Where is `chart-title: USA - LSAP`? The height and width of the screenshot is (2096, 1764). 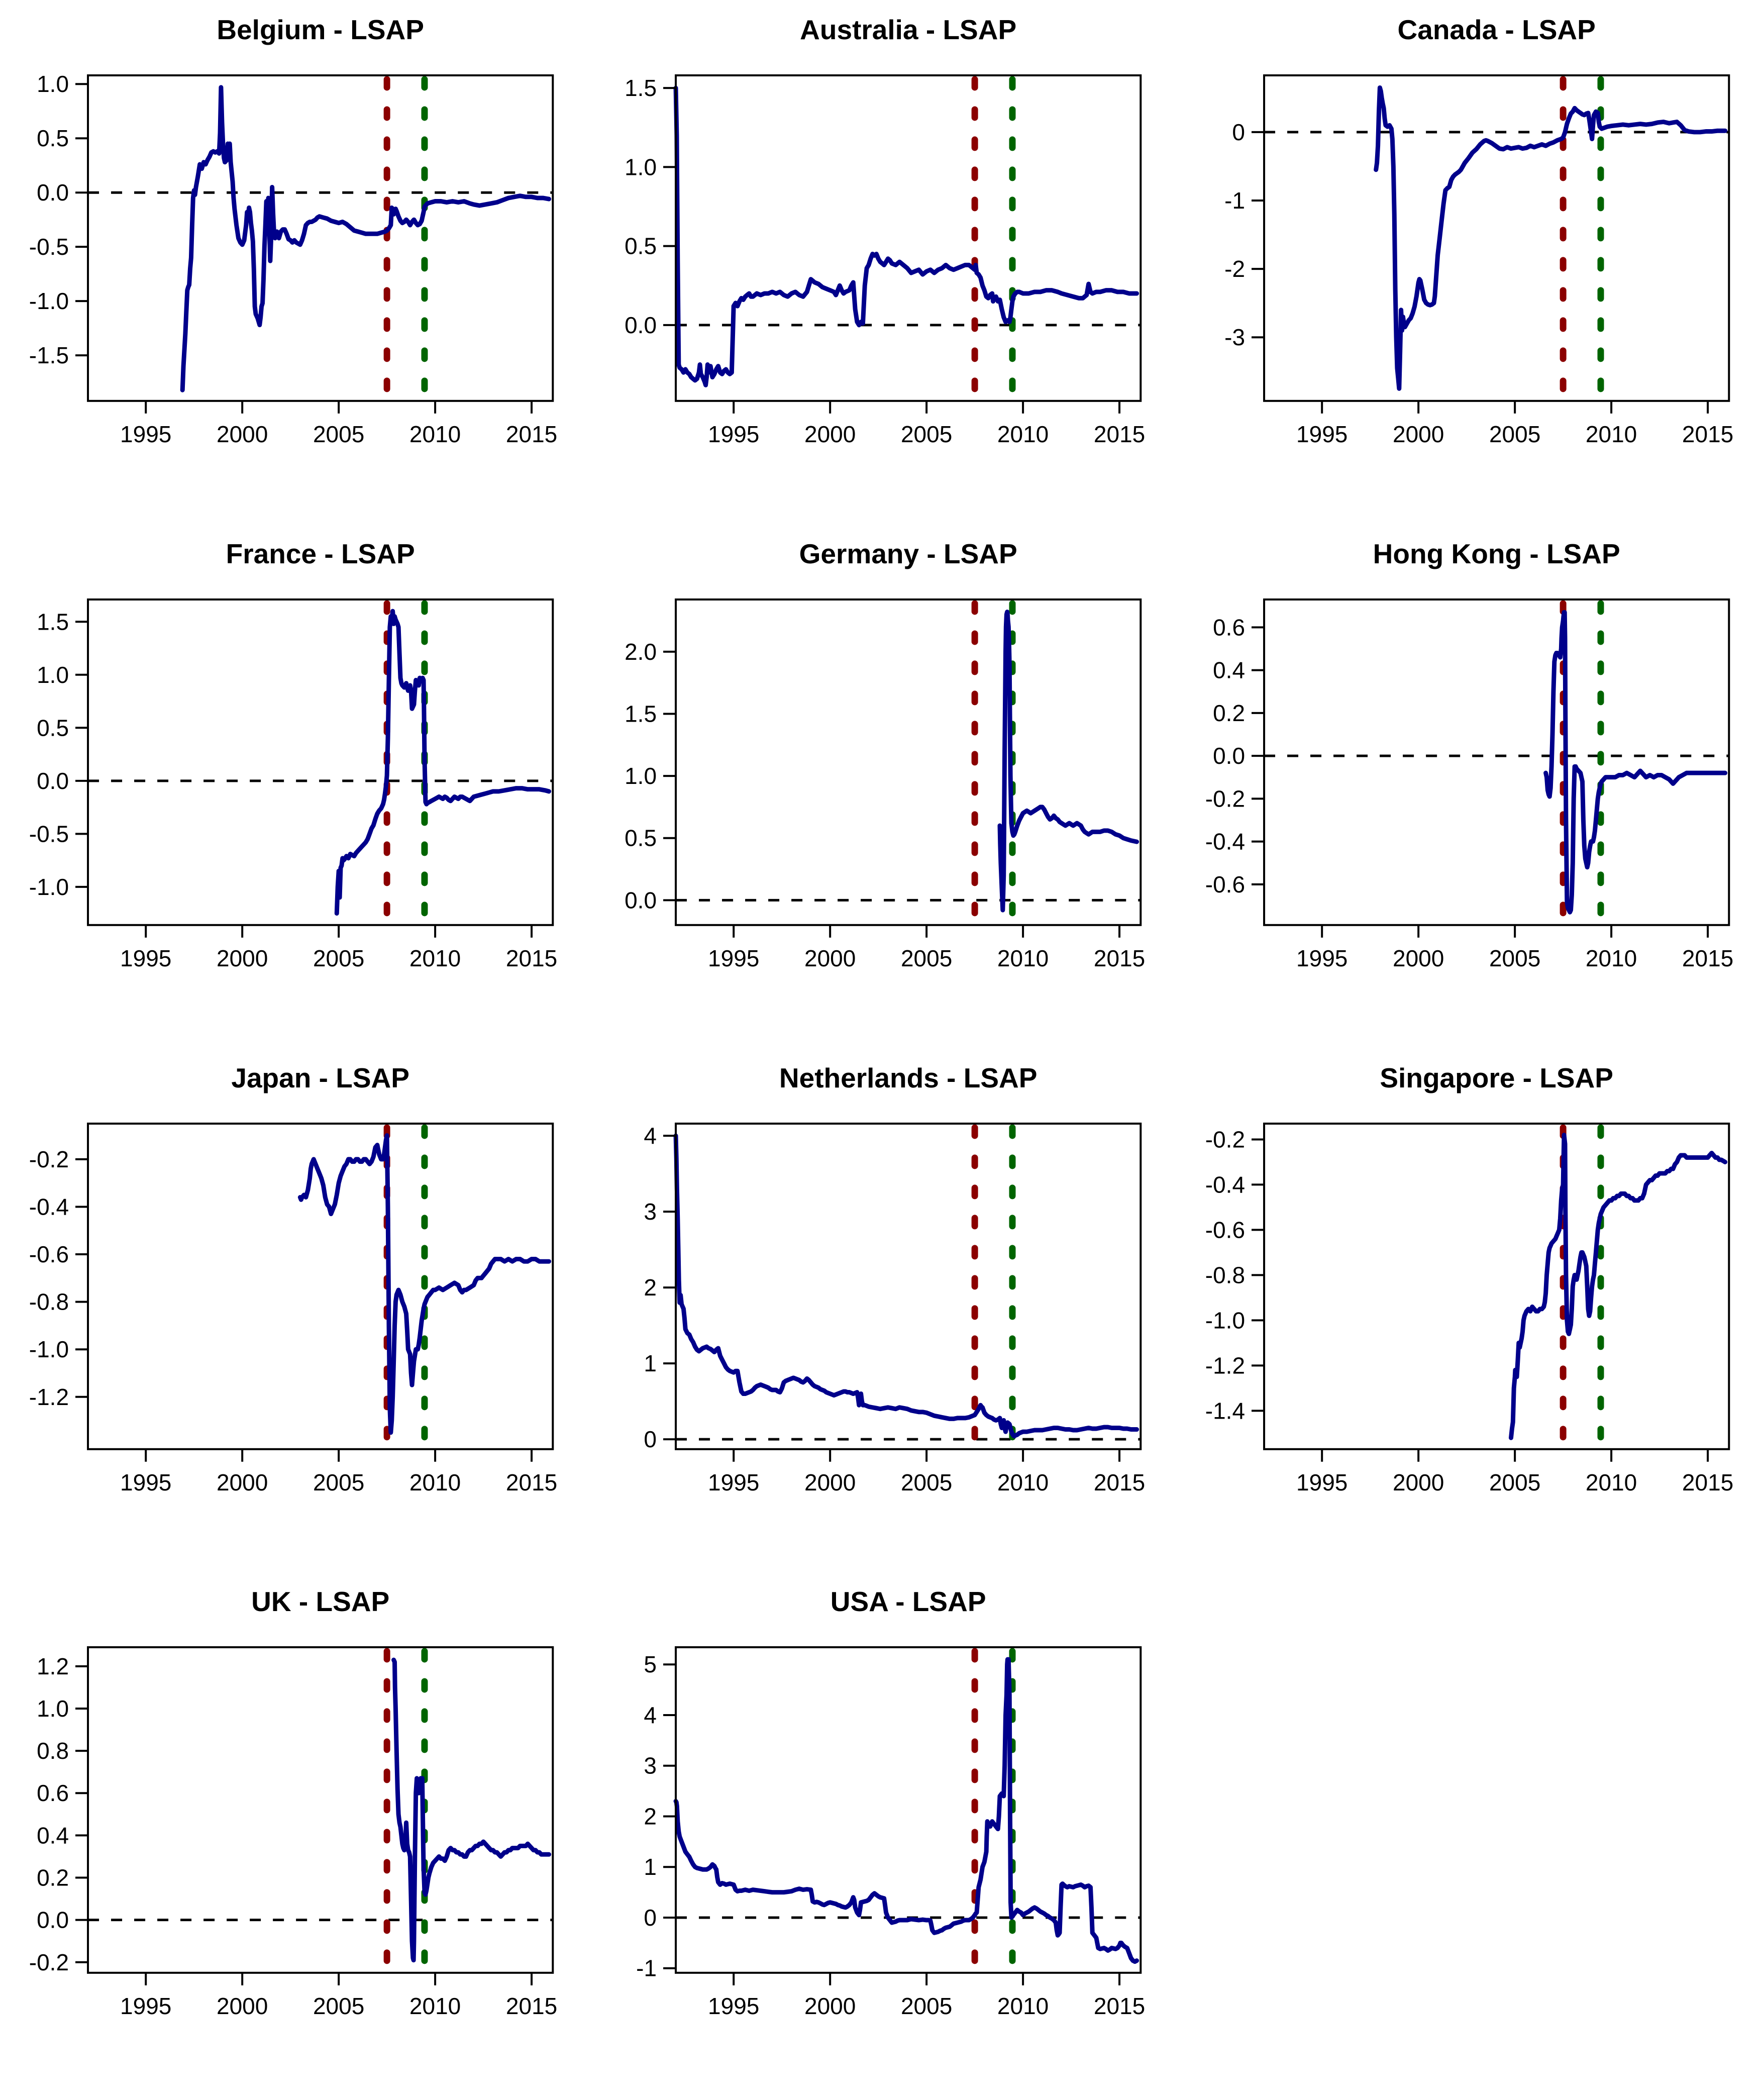
chart-title: USA - LSAP is located at coordinates (908, 1601).